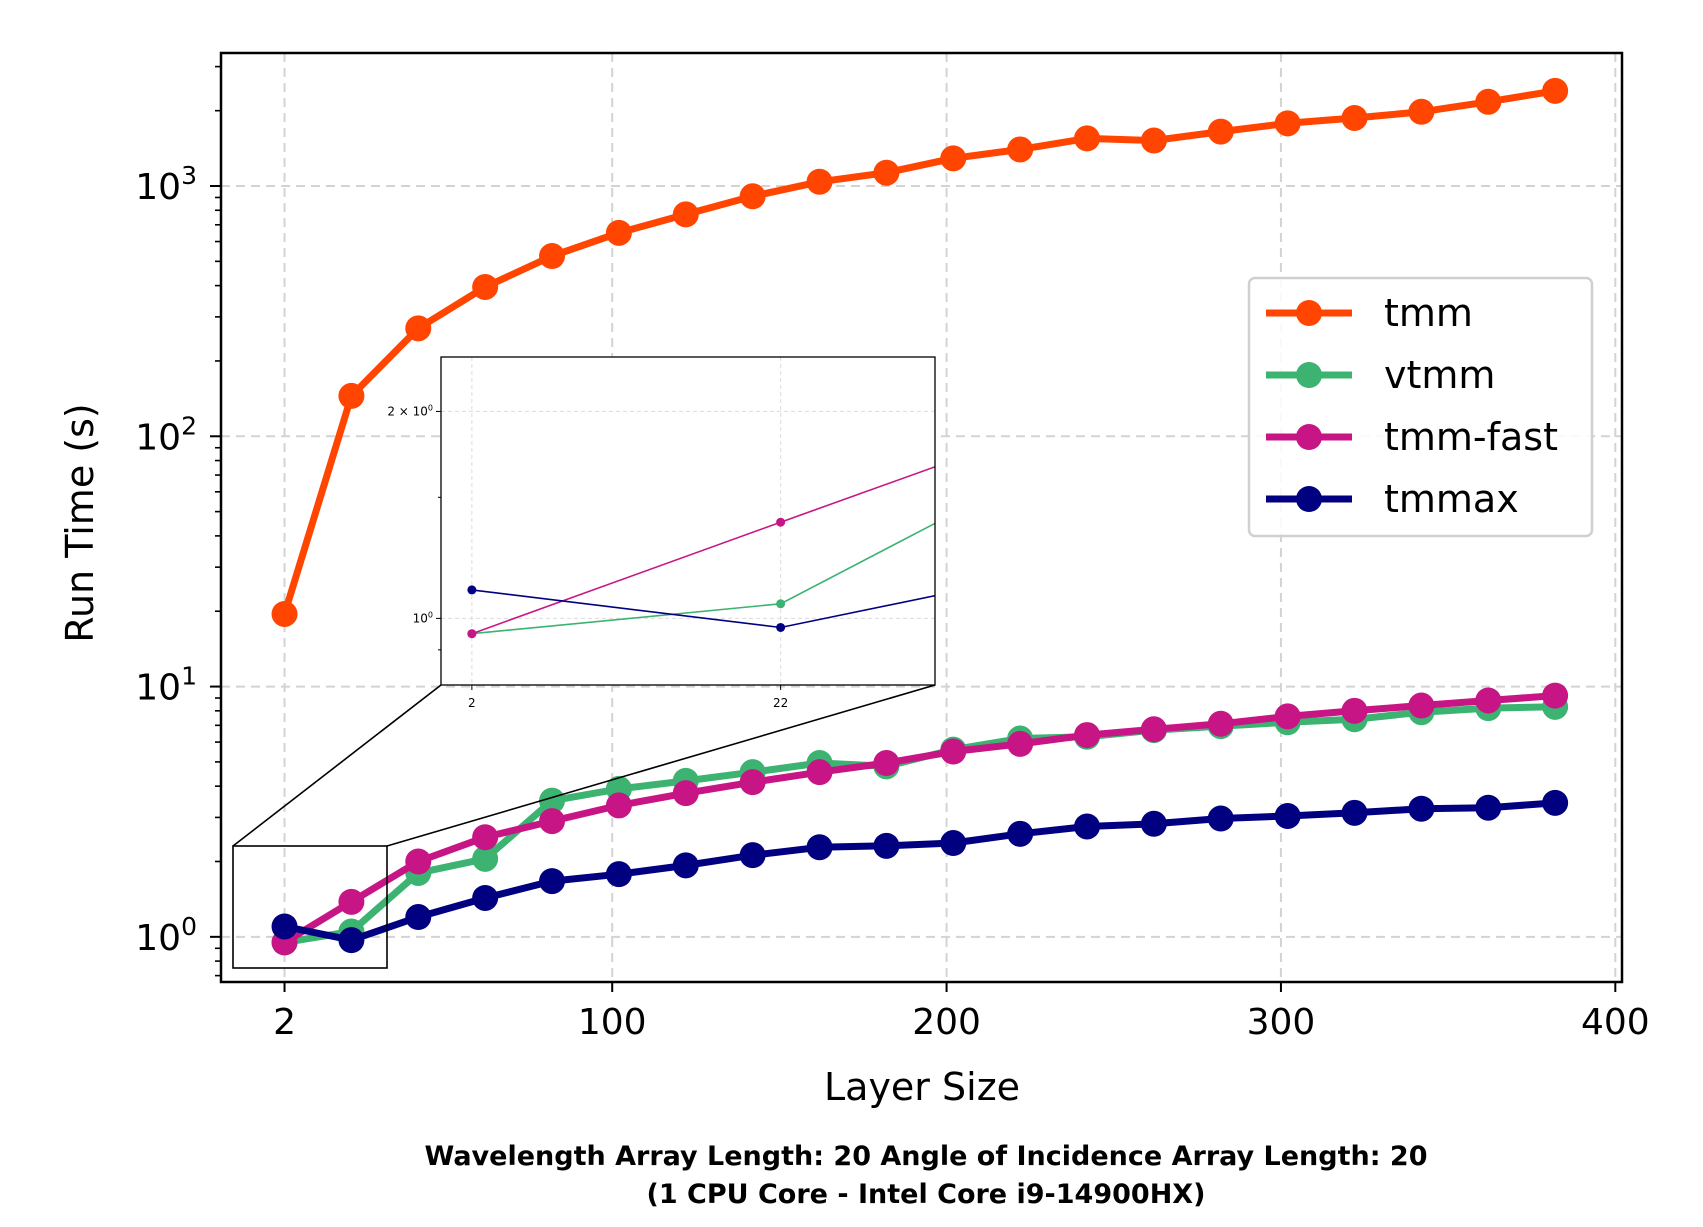  I want to click on legend-label: vtmm, so click(1439, 375).